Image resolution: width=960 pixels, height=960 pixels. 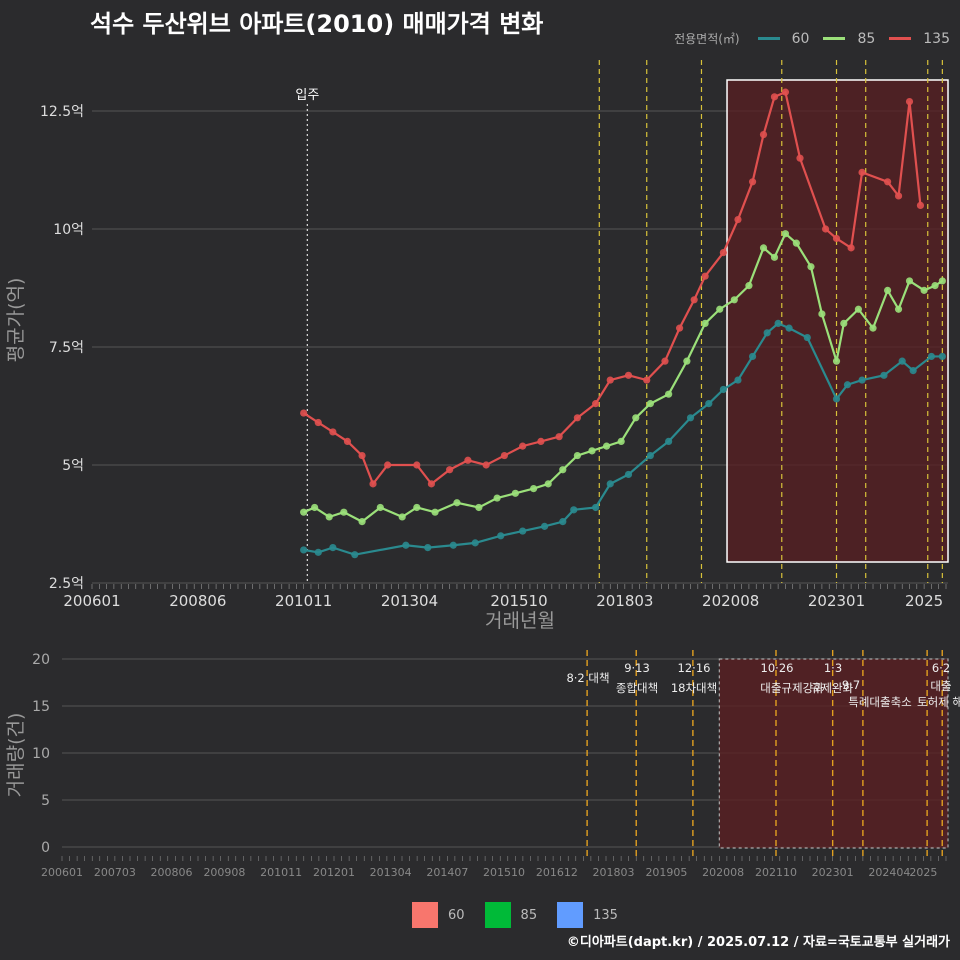 What do you see at coordinates (833, 872) in the screenshot?
I see `x2-tick-label: 202301` at bounding box center [833, 872].